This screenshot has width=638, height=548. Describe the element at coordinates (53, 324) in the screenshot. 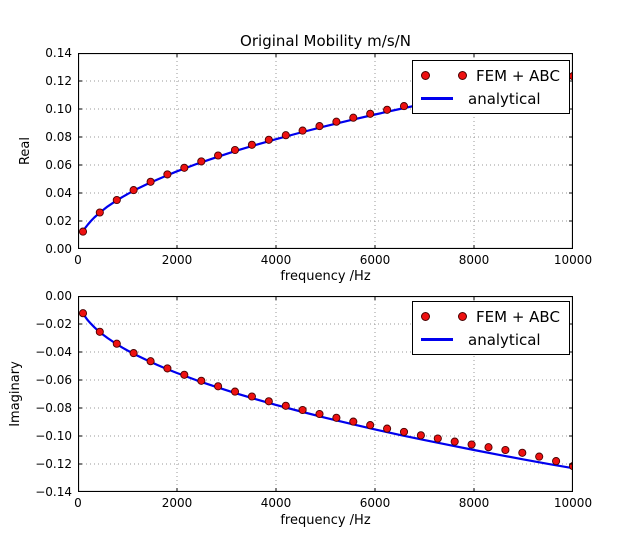

I see `y-tick-label: −0.02` at that location.